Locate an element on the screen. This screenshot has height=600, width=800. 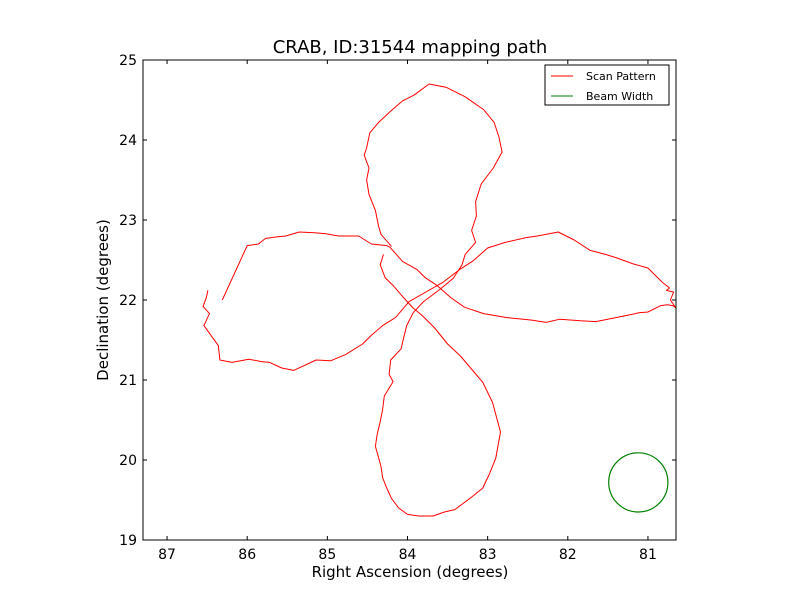
y-tick-label: 25 is located at coordinates (128, 61).